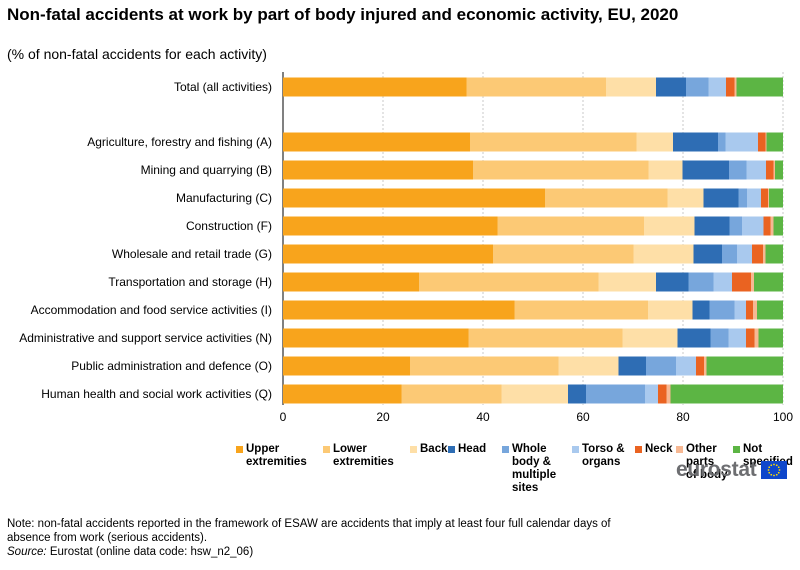 The image size is (800, 570). I want to click on legend-item: Torso & organs, so click(598, 456).